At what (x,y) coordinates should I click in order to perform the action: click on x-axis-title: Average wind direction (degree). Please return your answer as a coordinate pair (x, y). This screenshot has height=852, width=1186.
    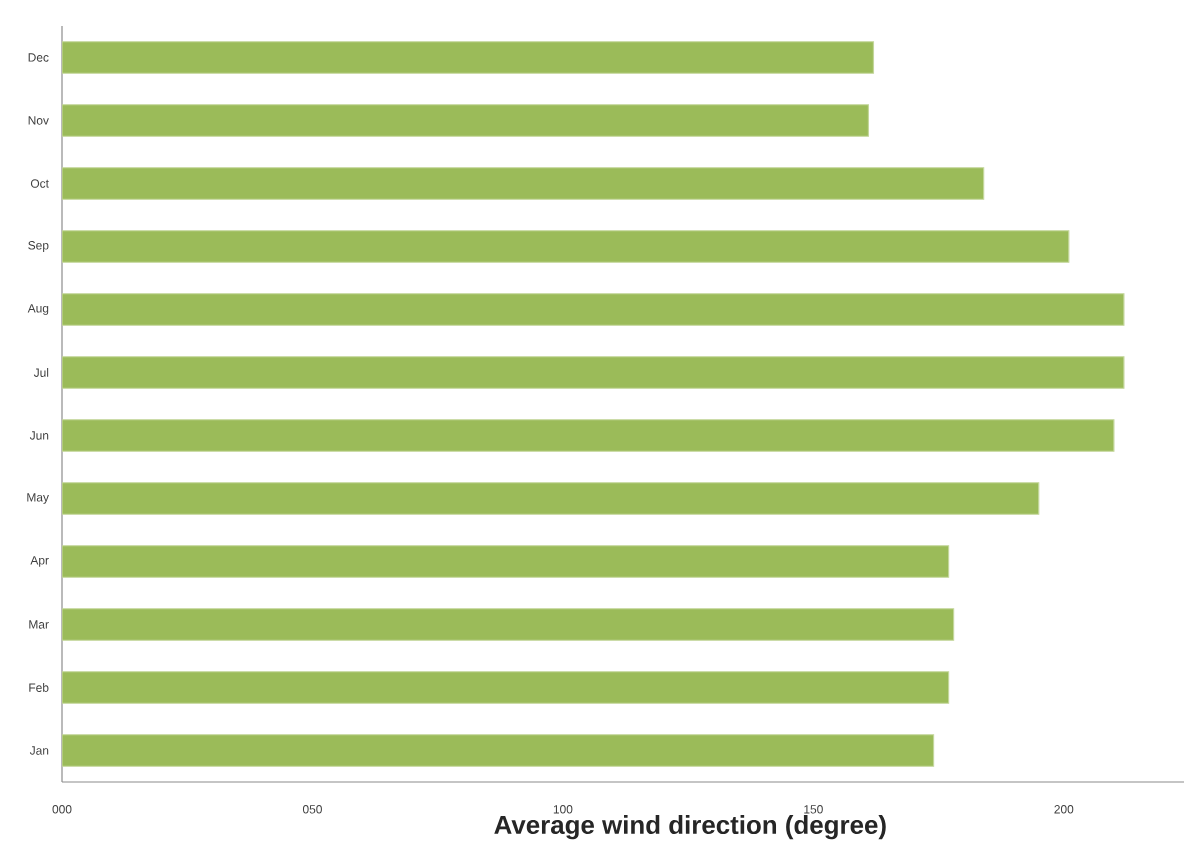
    Looking at the image, I should click on (690, 827).